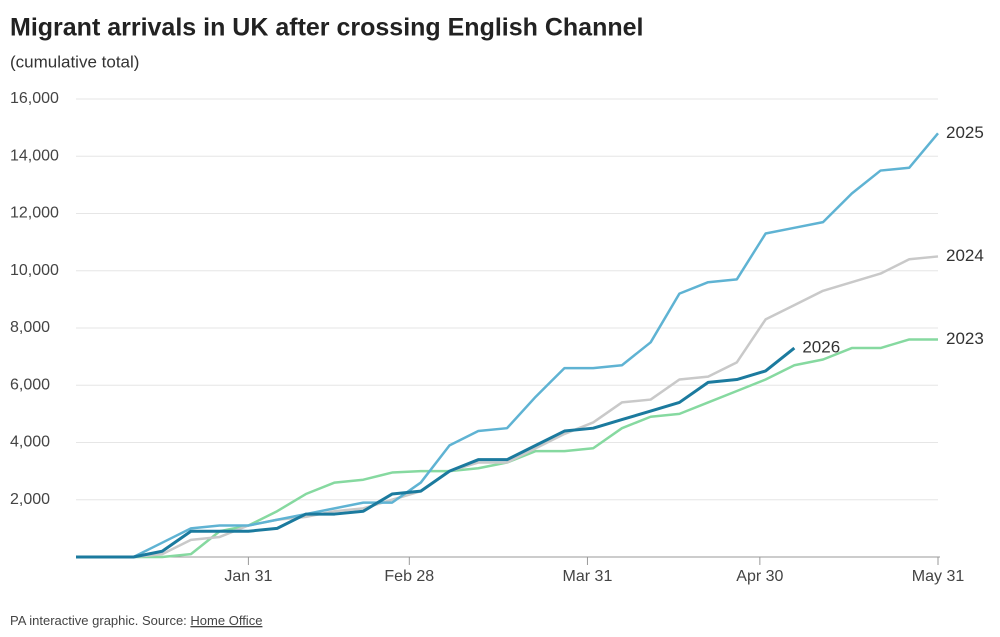 The height and width of the screenshot is (637, 1000). What do you see at coordinates (965, 338) in the screenshot?
I see `series-label: 2023` at bounding box center [965, 338].